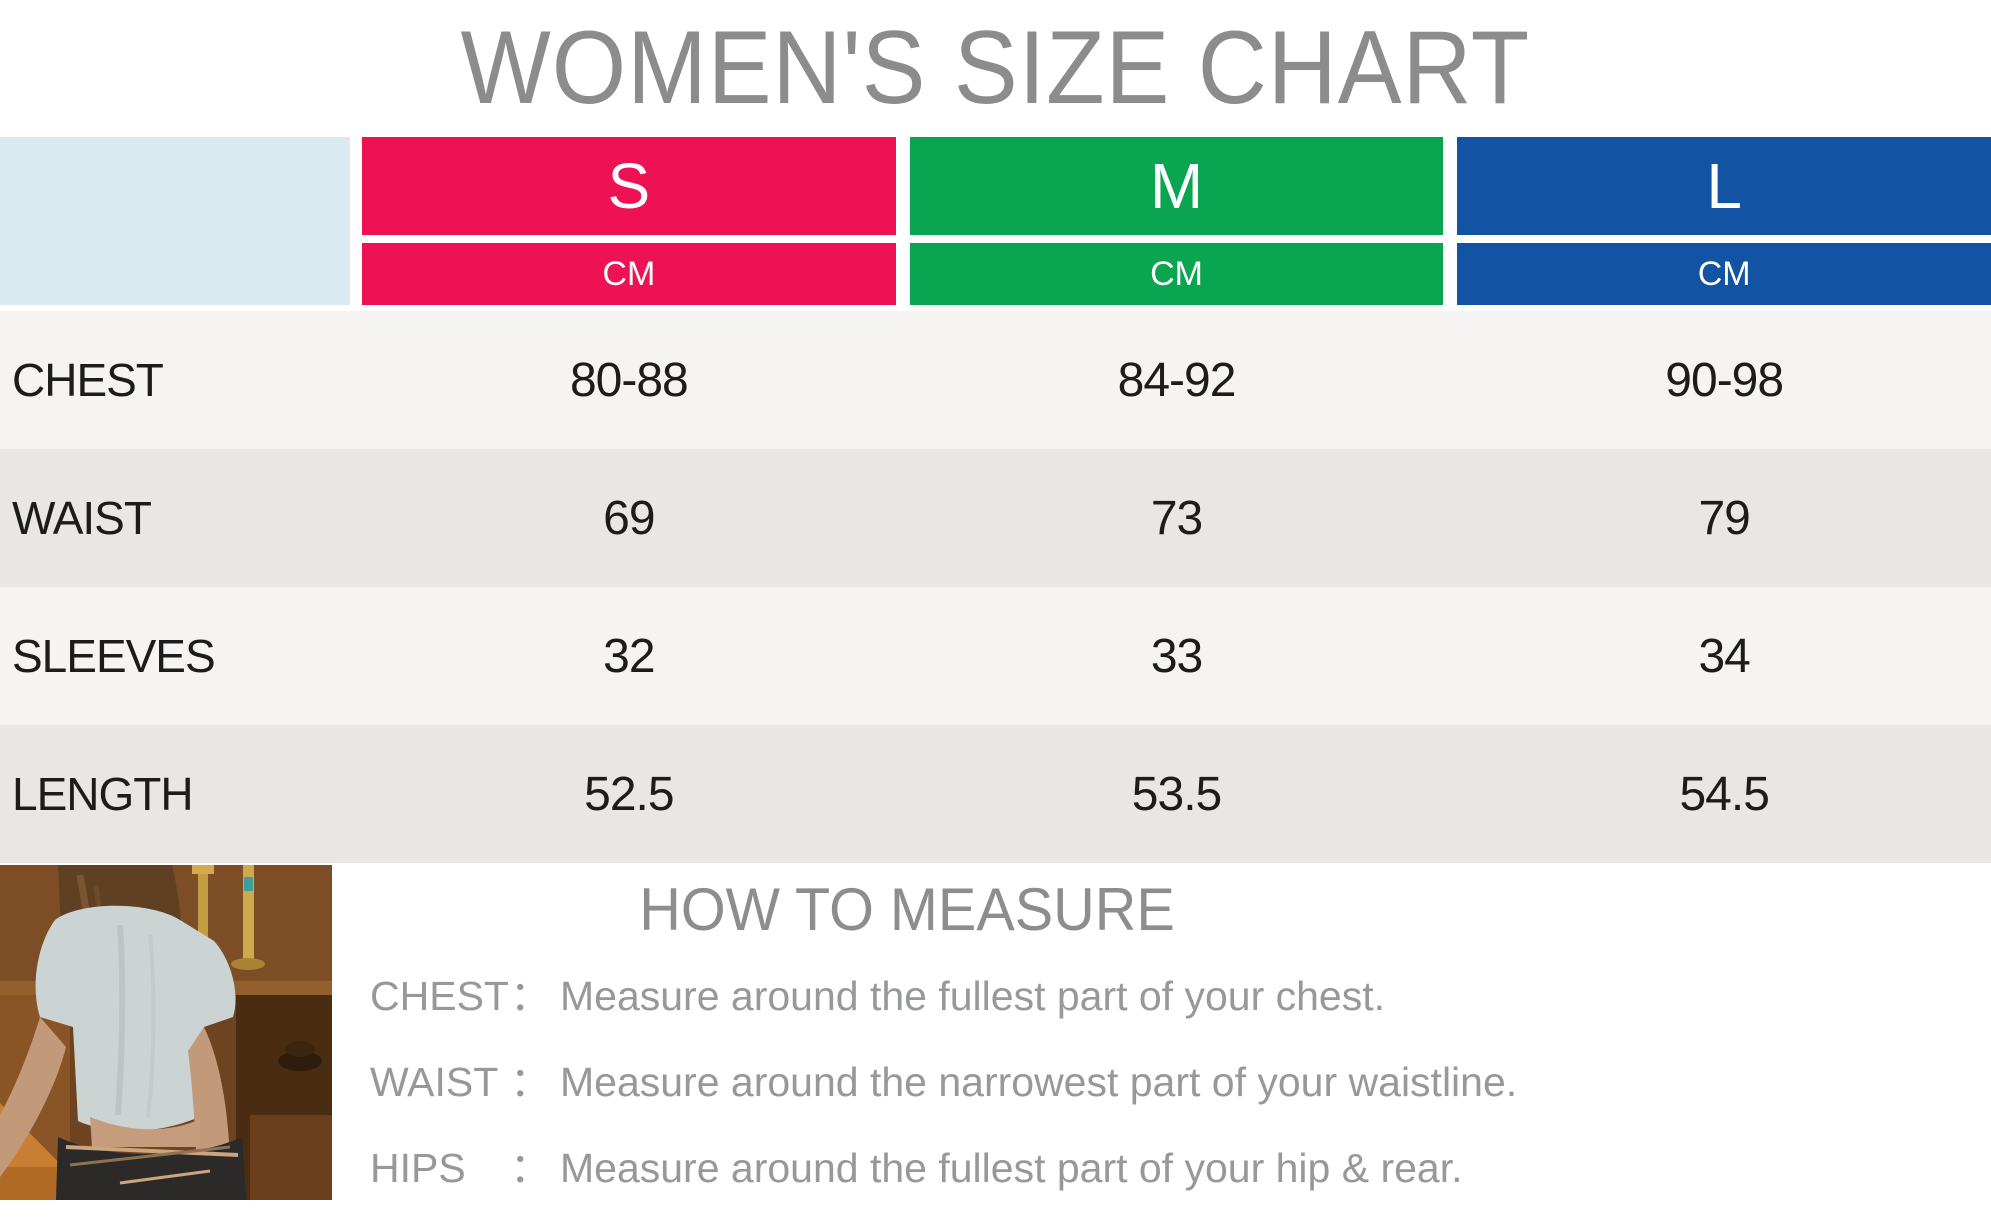 This screenshot has width=1991, height=1228. I want to click on cell-sleeves-l: 34, so click(1724, 656).